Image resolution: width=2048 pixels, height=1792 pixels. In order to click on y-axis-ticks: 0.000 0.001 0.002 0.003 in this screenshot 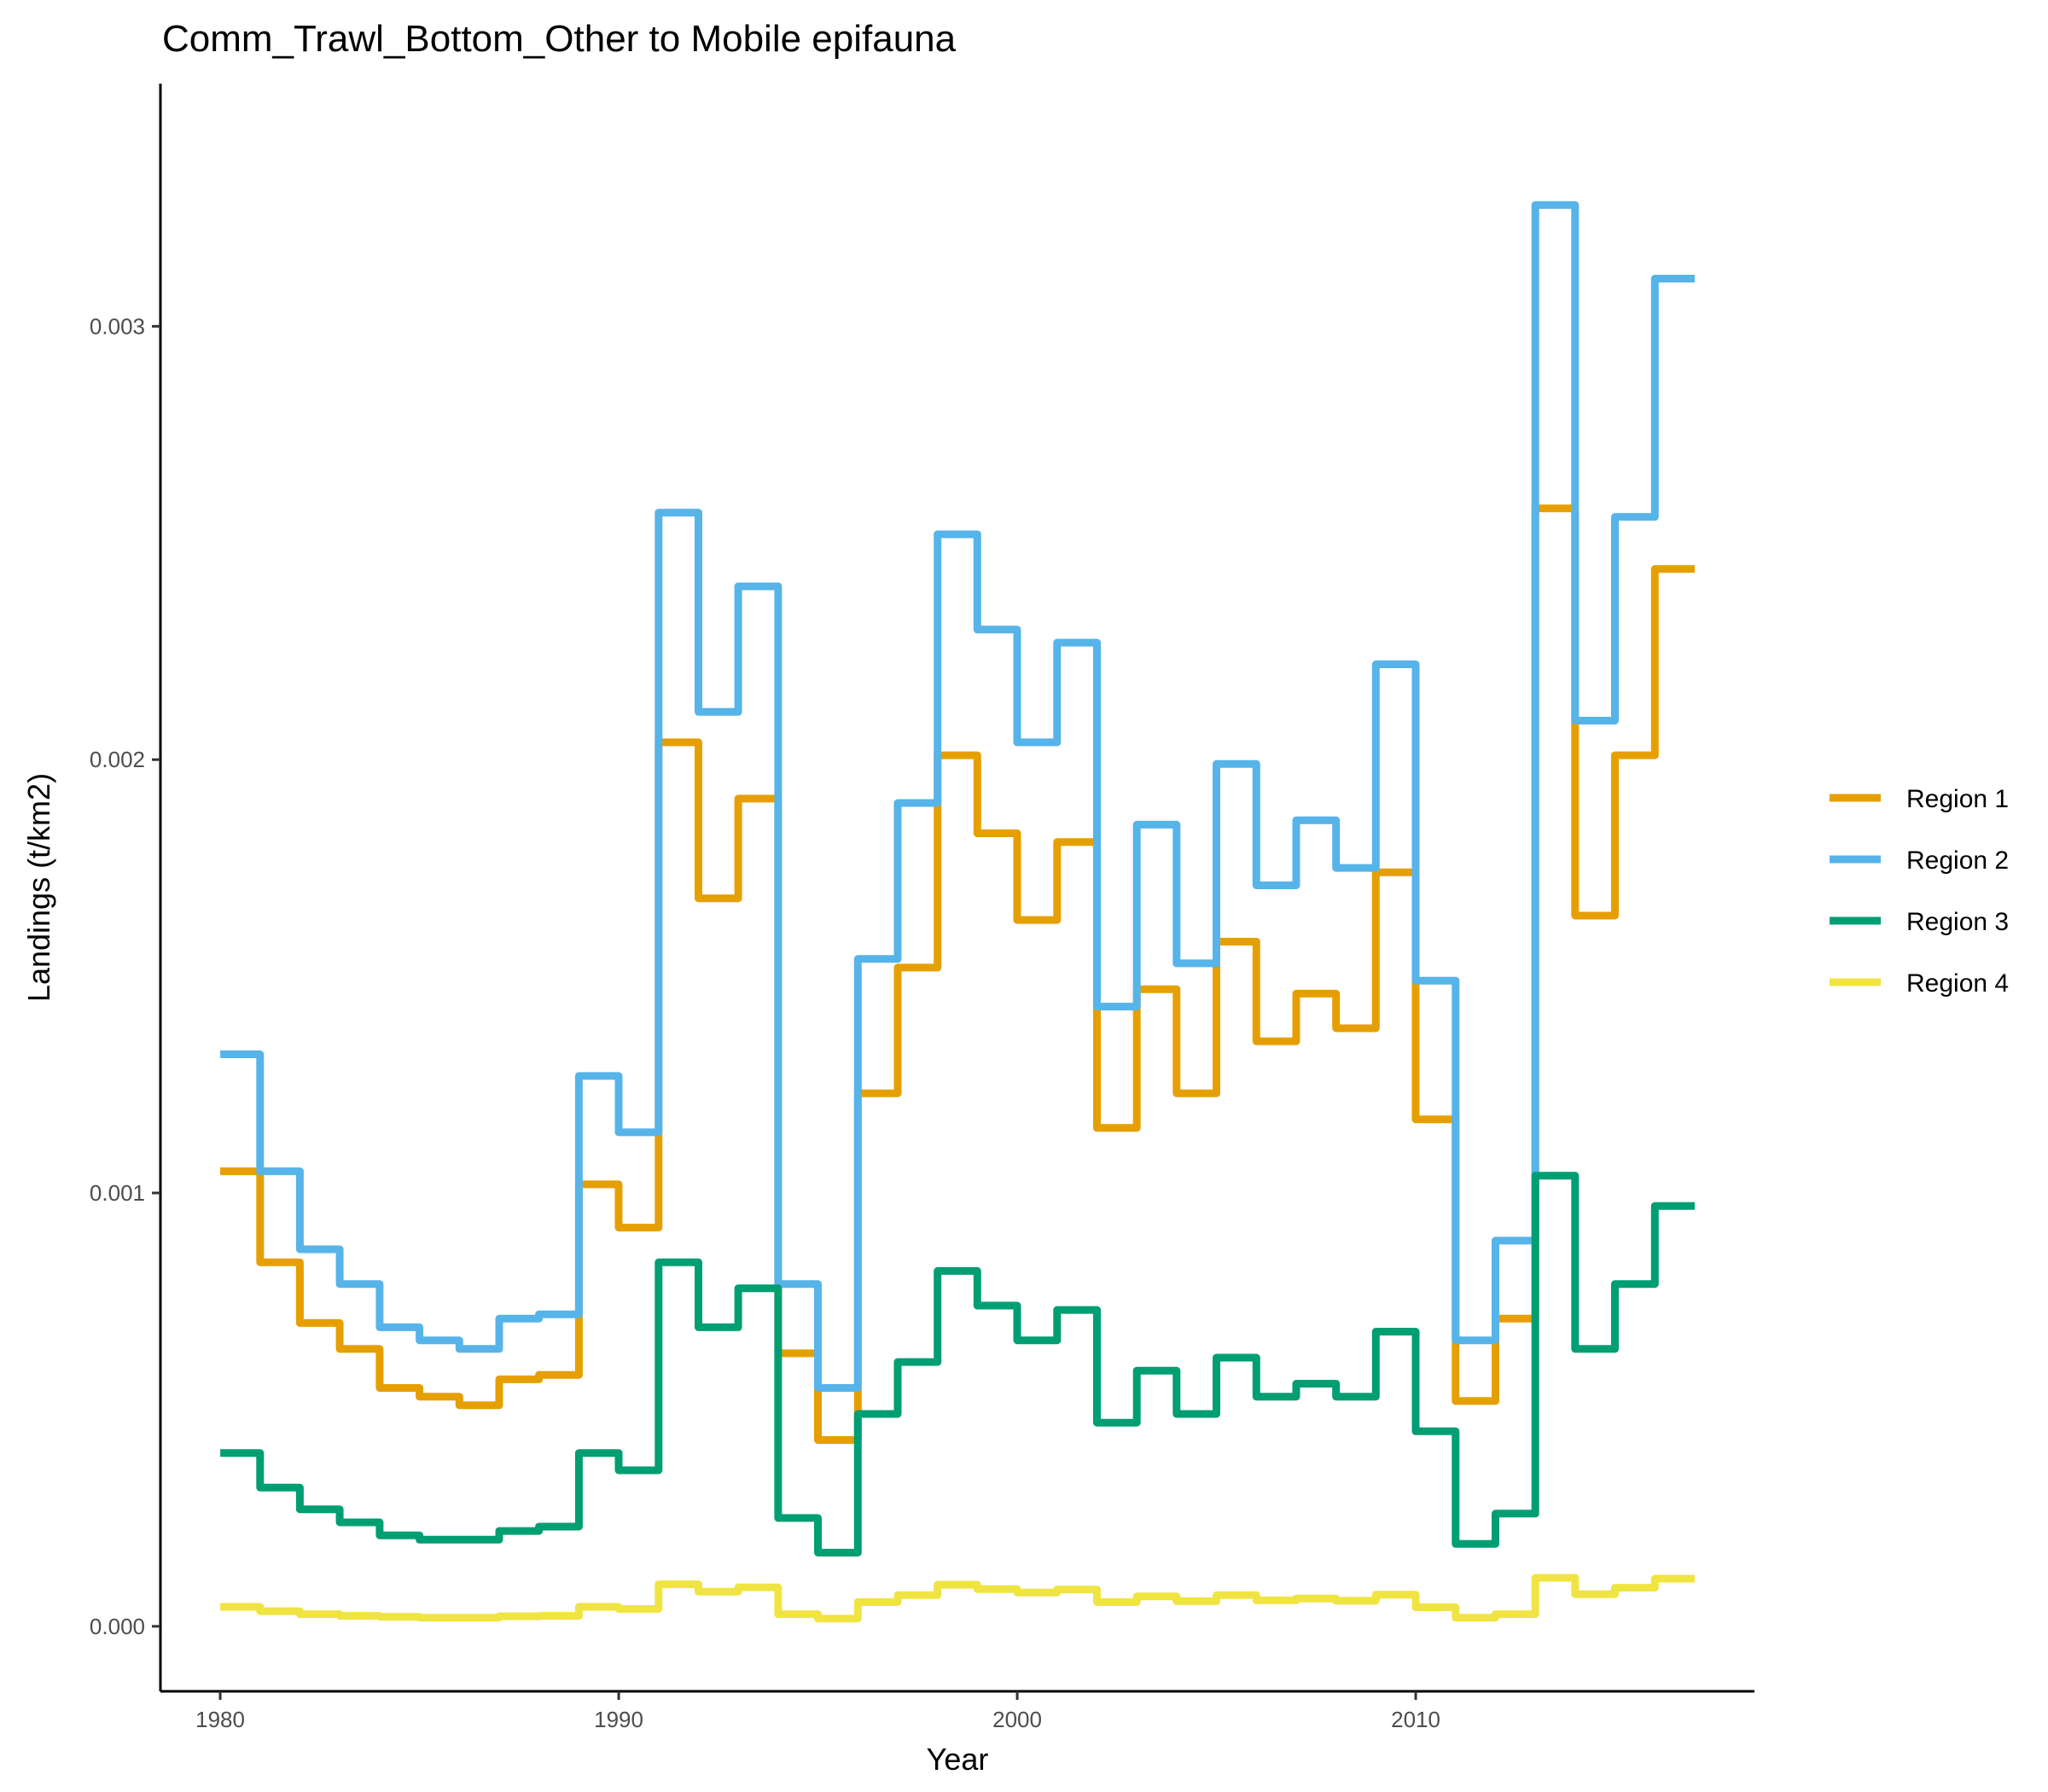, I will do `click(125, 976)`.